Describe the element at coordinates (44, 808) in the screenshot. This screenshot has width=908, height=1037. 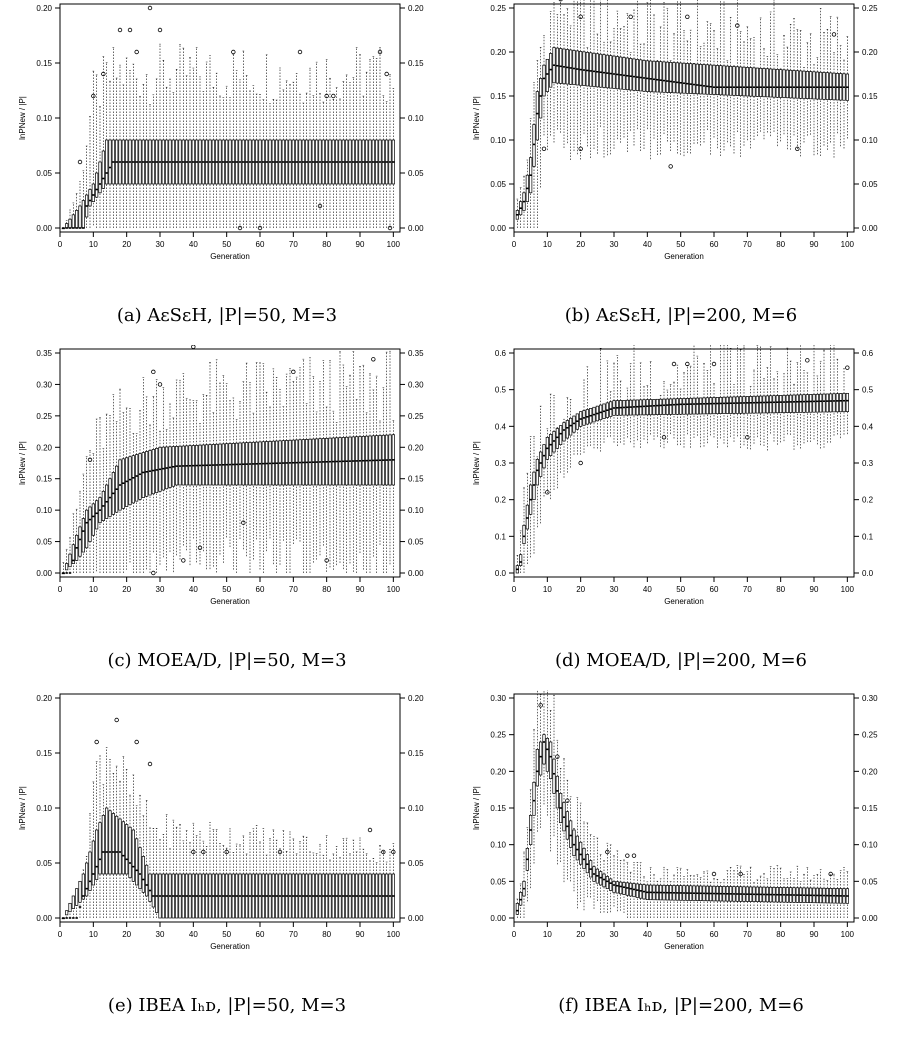
I see `y-tick-label-left: 0.10` at that location.